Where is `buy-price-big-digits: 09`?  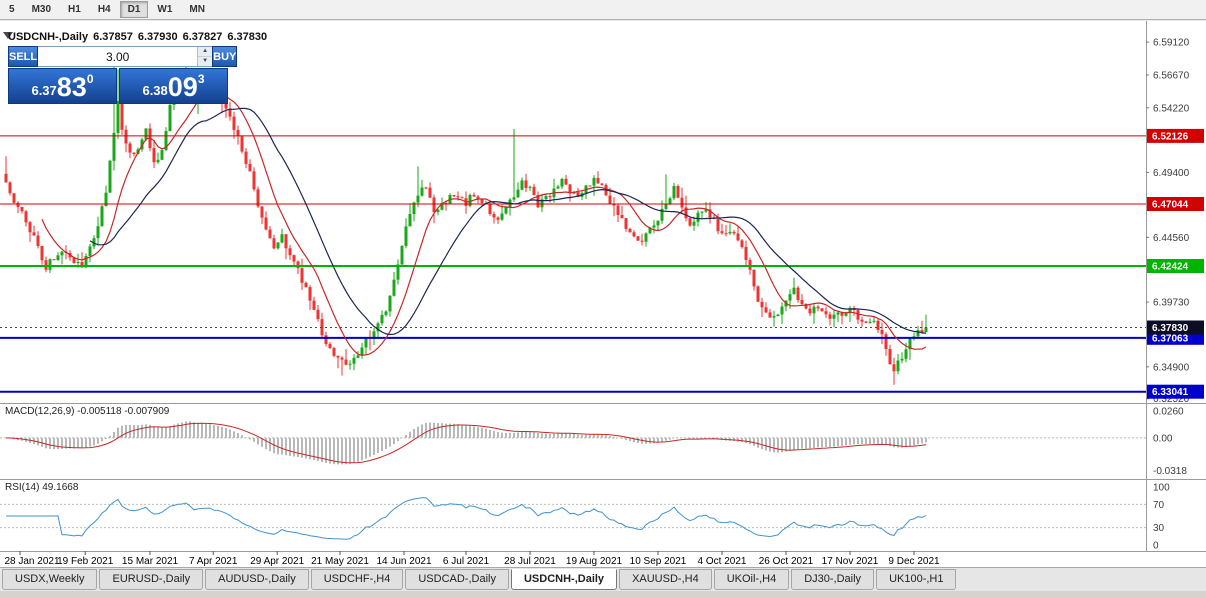 buy-price-big-digits: 09 is located at coordinates (182, 87).